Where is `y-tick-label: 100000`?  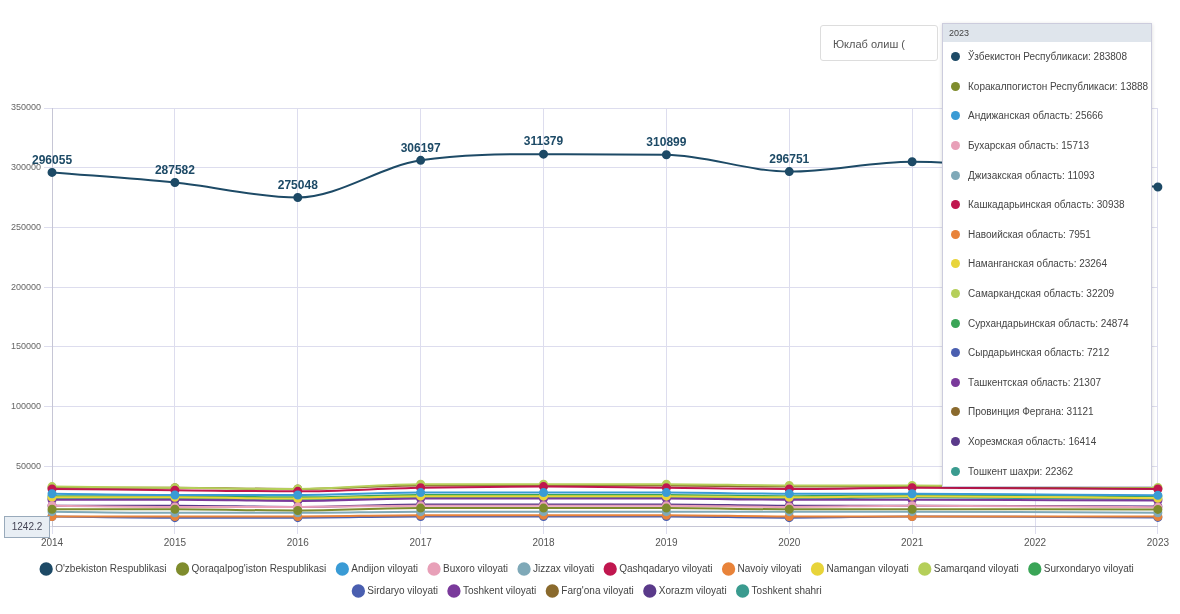 y-tick-label: 100000 is located at coordinates (26, 406).